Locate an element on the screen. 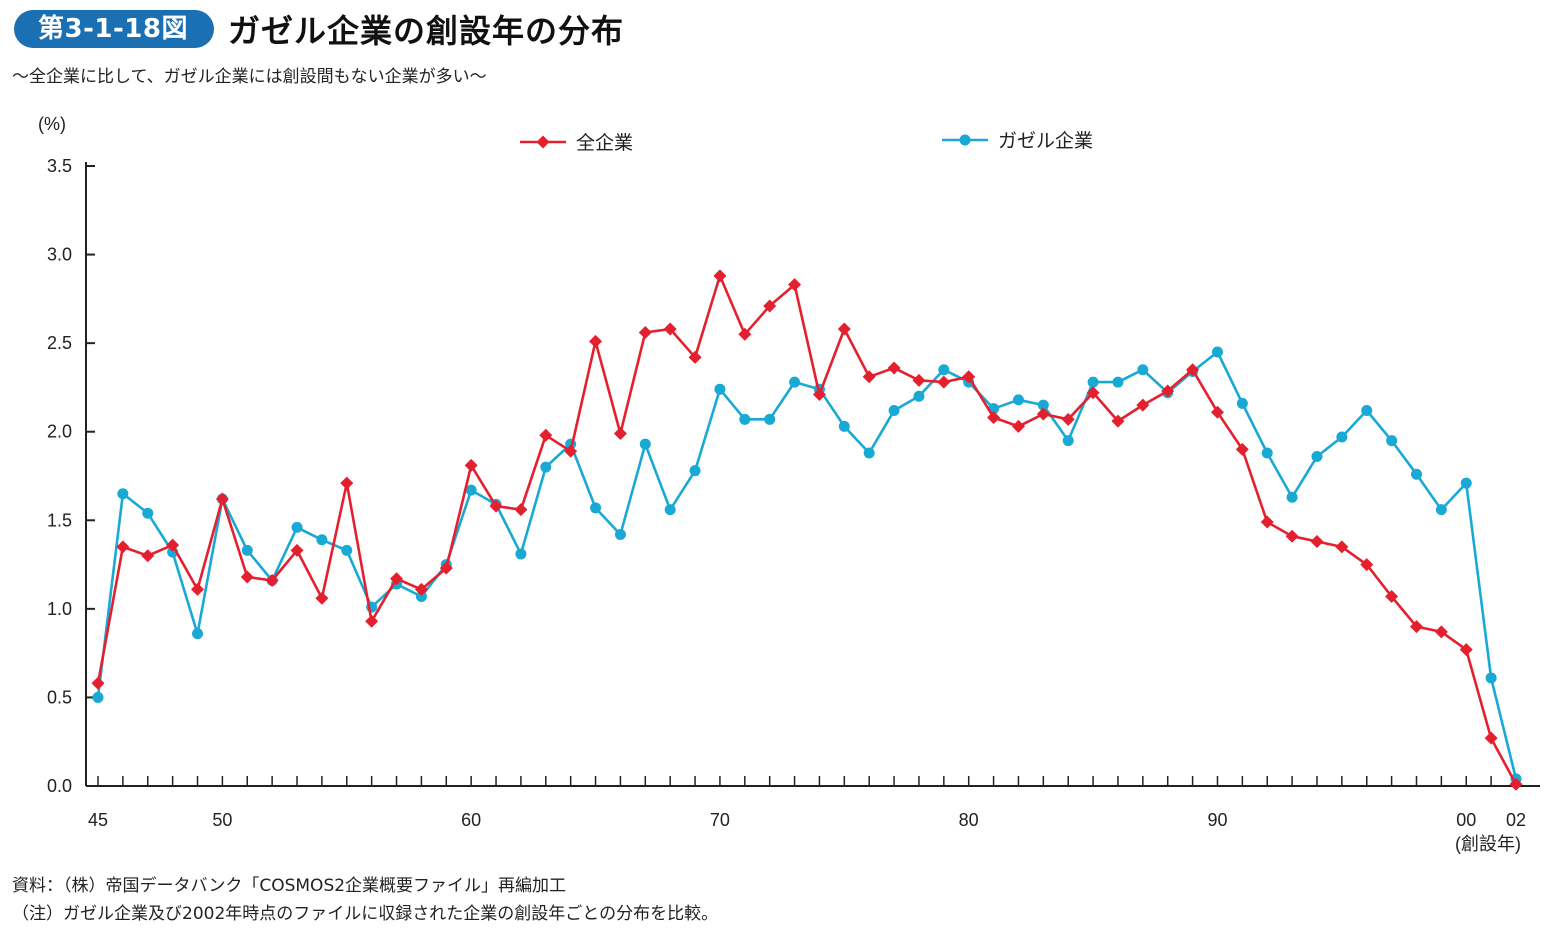 The image size is (1546, 932). legend-label: 全企業 is located at coordinates (604, 143).